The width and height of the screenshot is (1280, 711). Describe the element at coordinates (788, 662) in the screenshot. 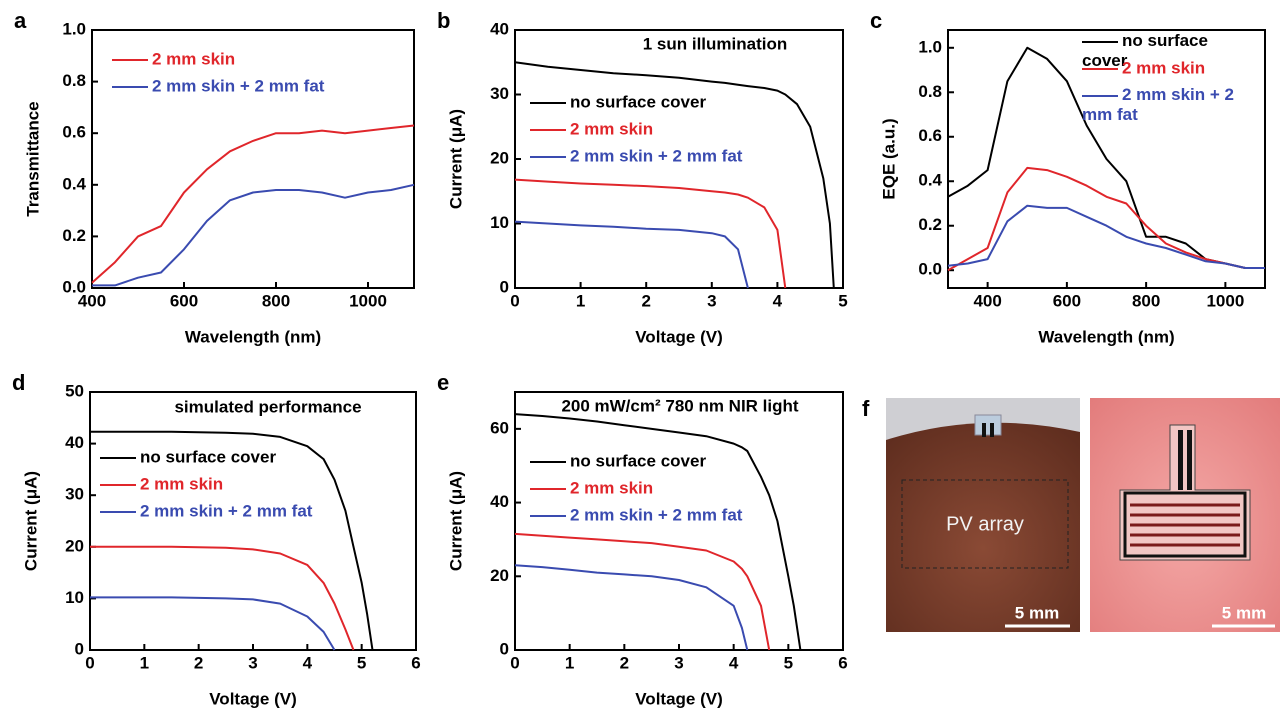

I see `x-tick-label: 5` at that location.